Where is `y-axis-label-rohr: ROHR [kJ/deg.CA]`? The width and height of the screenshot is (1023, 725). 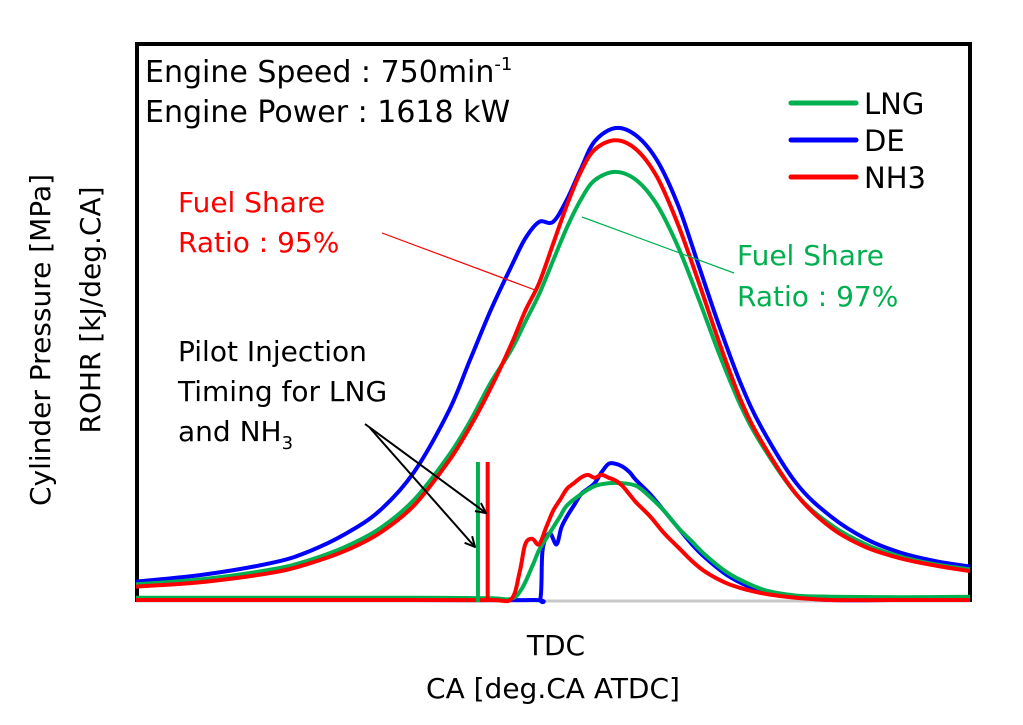 y-axis-label-rohr: ROHR [kJ/deg.CA] is located at coordinates (90, 309).